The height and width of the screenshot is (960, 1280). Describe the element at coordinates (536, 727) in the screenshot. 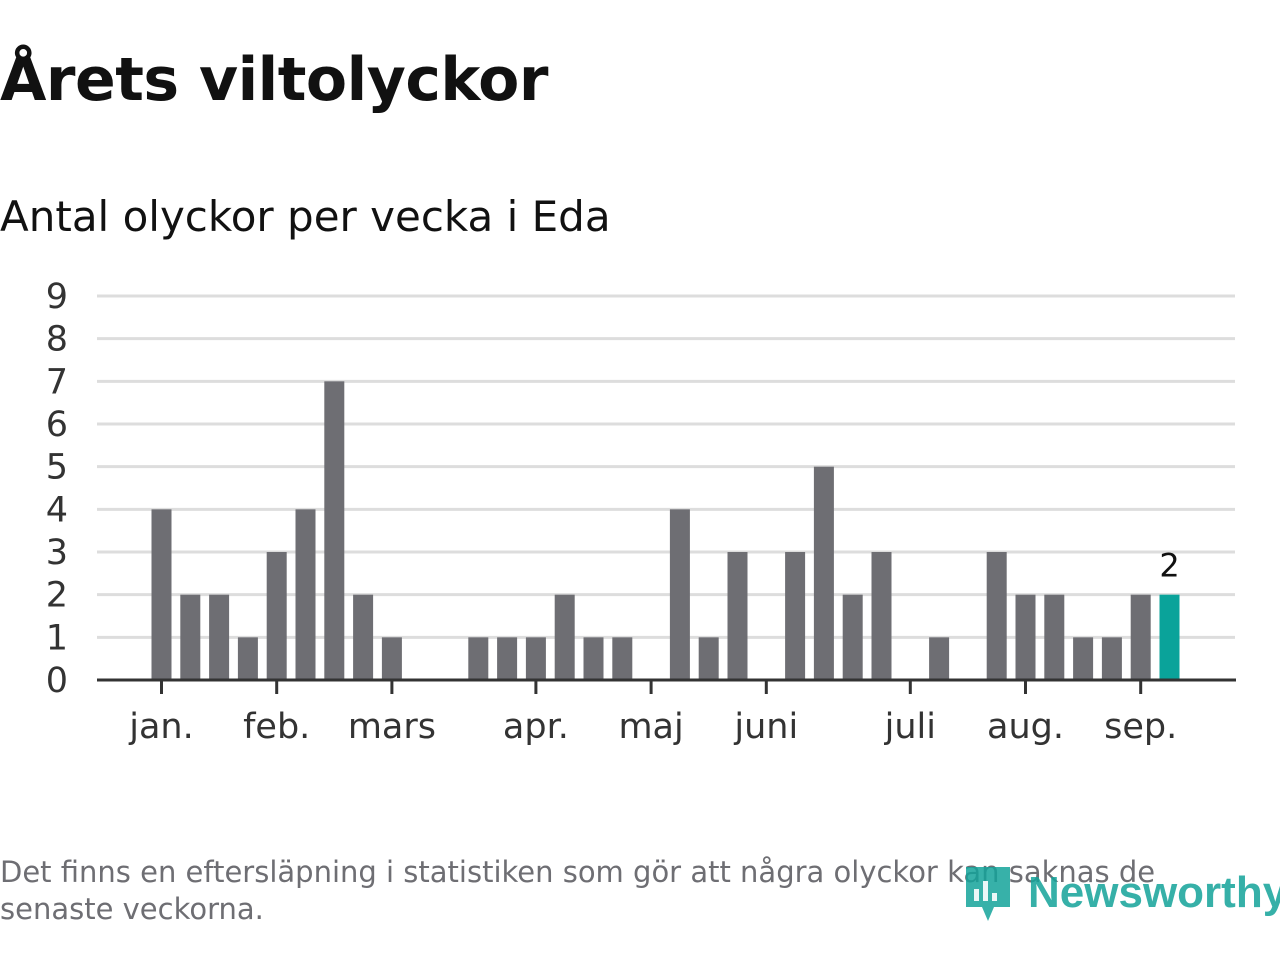

I see `x-tick-label: apr.` at that location.